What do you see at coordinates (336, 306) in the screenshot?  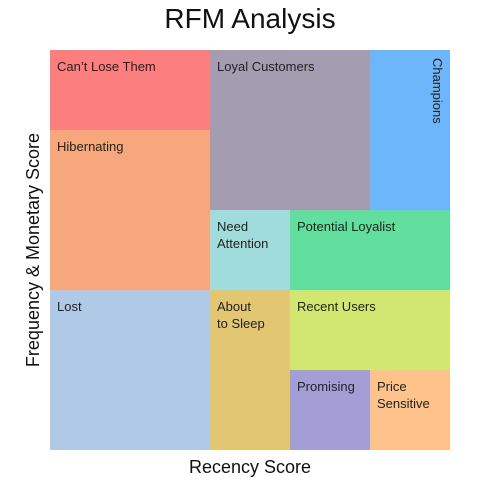 I see `segment-label: Recent Users` at bounding box center [336, 306].